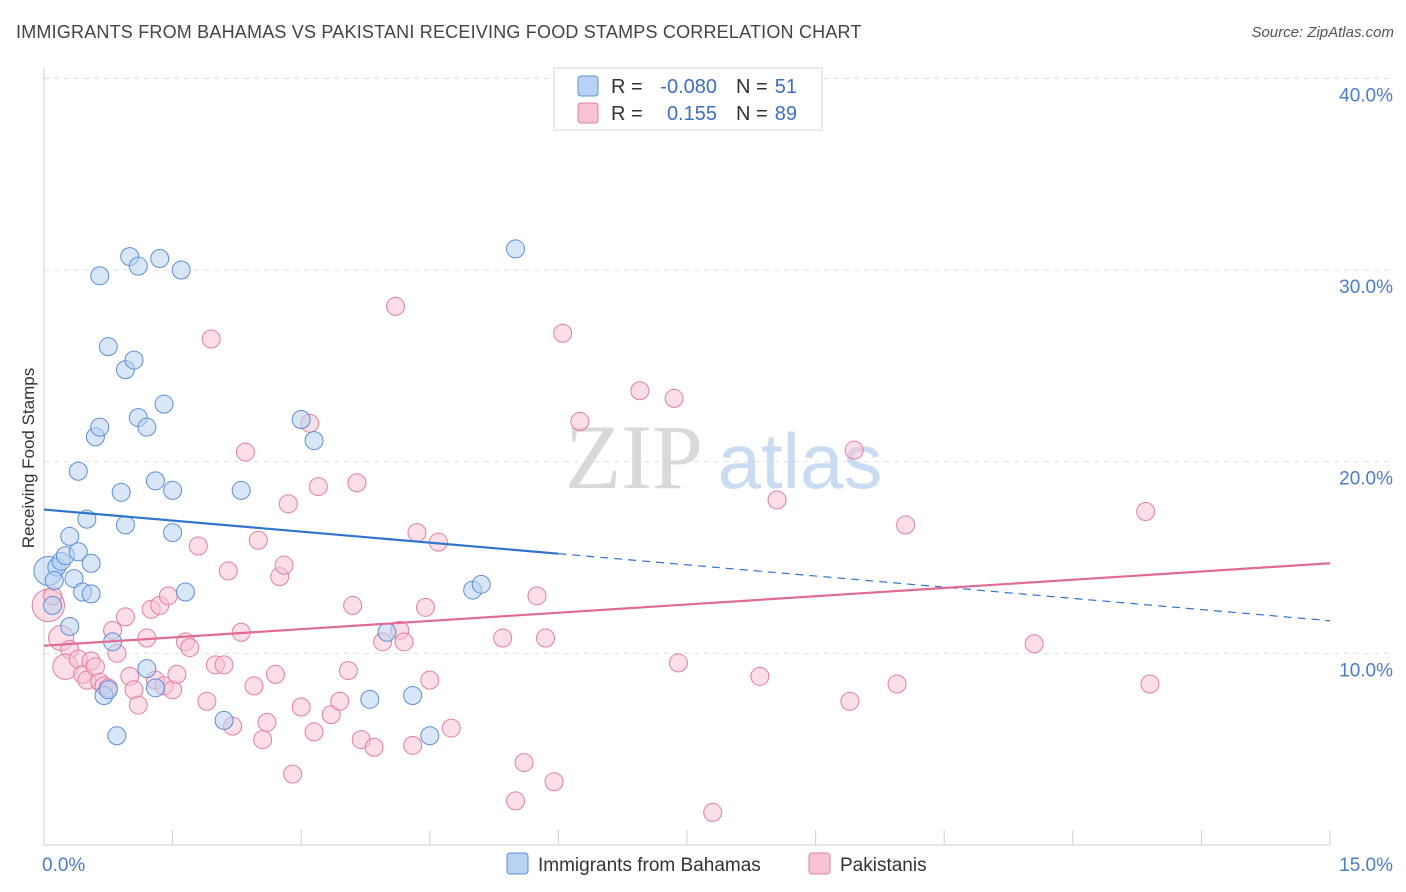 This screenshot has width=1406, height=892. Describe the element at coordinates (63, 865) in the screenshot. I see `x-tick-label-0: 0.0%` at that location.